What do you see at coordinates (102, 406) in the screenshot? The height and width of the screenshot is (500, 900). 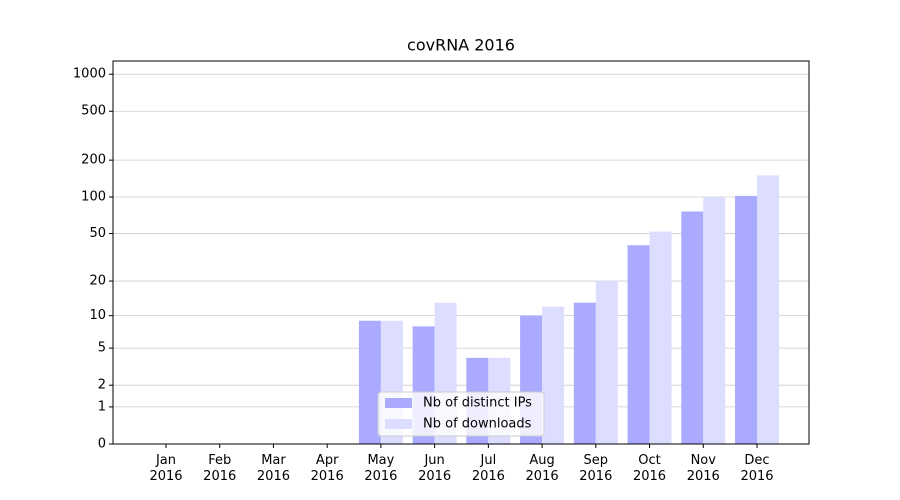 I see `y-tick-label: 1` at bounding box center [102, 406].